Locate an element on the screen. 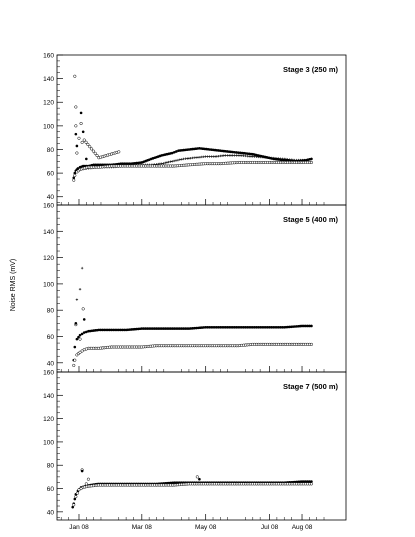 The image size is (415, 537). y-tick-label: 80 is located at coordinates (51, 466).